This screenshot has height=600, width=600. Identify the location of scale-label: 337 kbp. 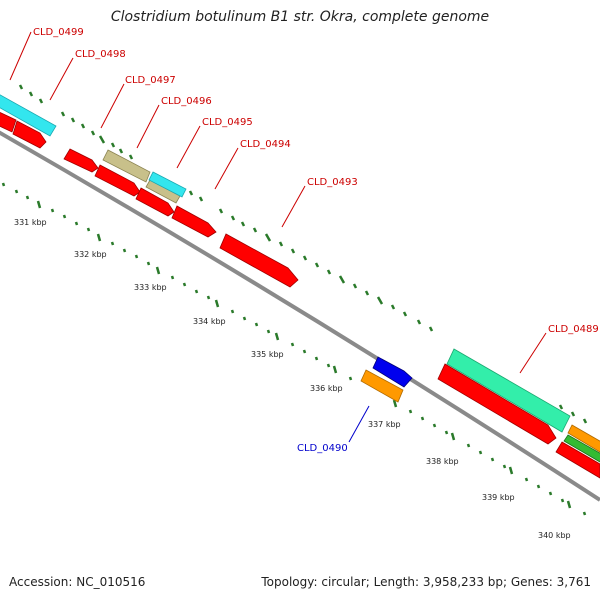
(384, 424).